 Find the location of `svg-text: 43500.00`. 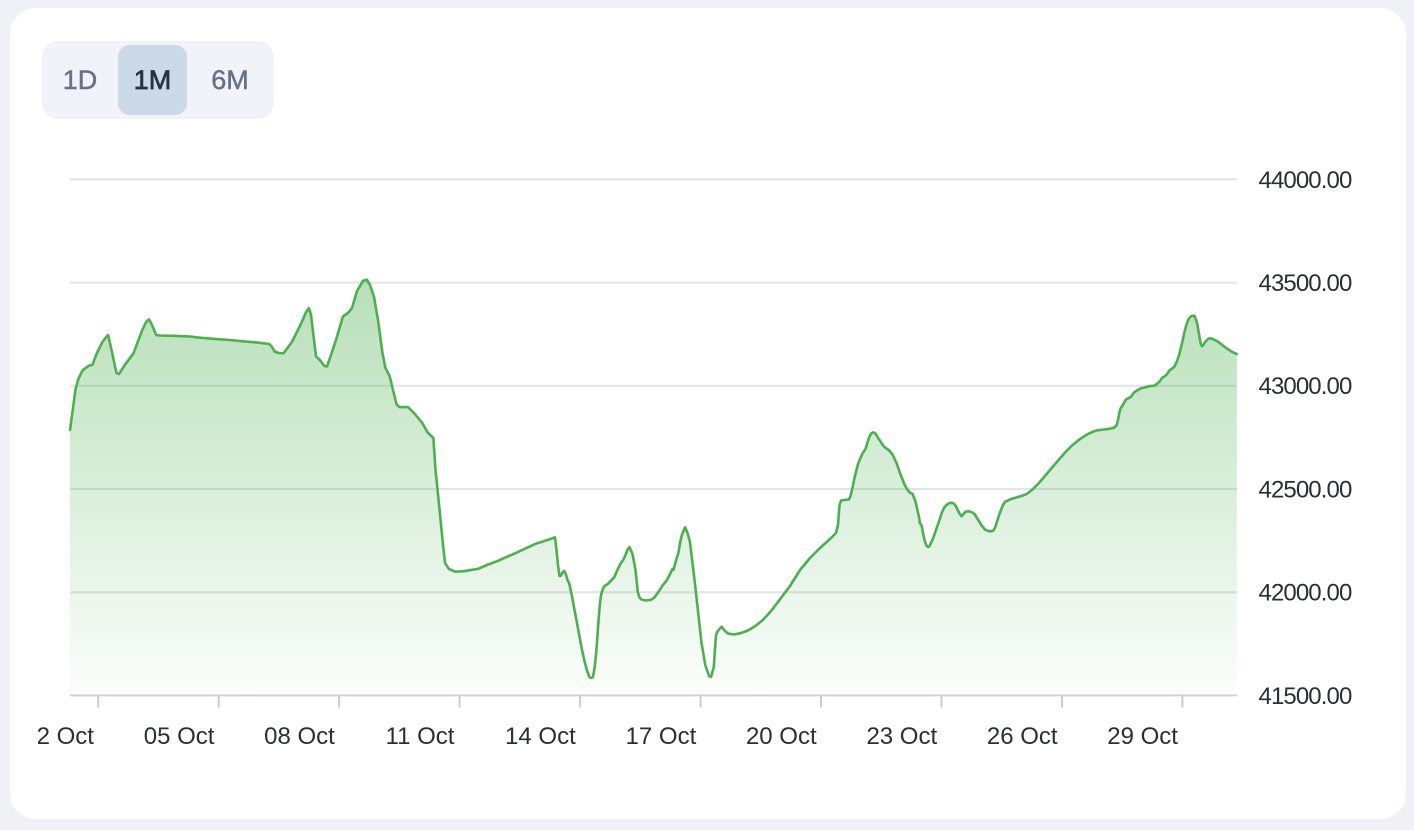

svg-text: 43500.00 is located at coordinates (1305, 283).